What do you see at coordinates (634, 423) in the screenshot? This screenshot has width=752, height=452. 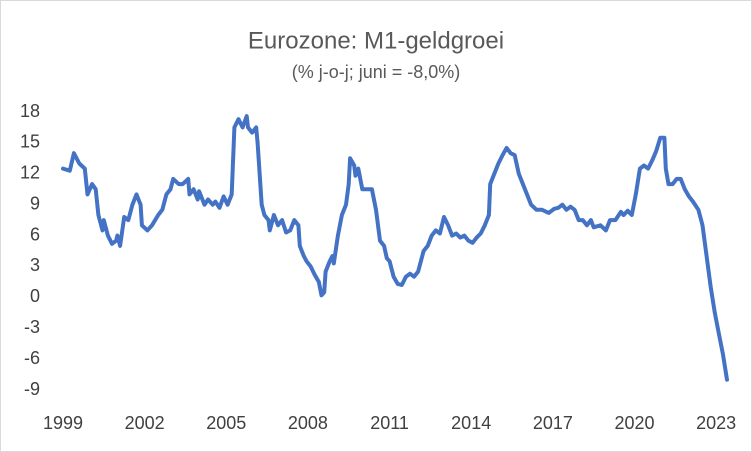 I see `x-tick-label: 2020` at bounding box center [634, 423].